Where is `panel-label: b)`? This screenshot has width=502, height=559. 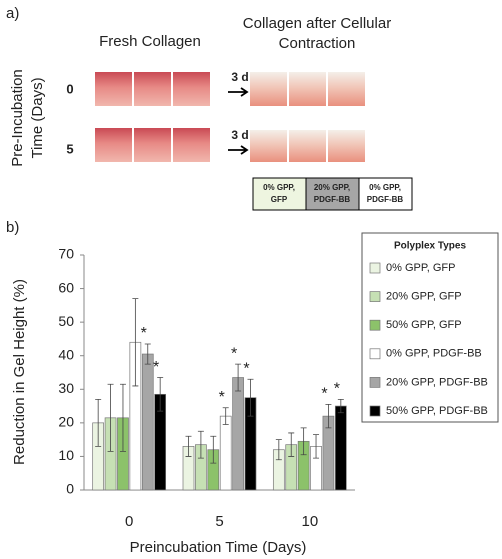
panel-label: b) is located at coordinates (12, 227).